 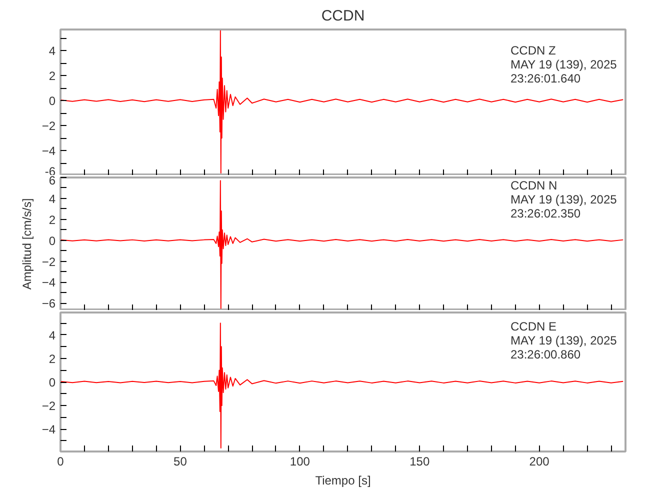 What do you see at coordinates (60, 461) in the screenshot?
I see `x-tick-label: 0` at bounding box center [60, 461].